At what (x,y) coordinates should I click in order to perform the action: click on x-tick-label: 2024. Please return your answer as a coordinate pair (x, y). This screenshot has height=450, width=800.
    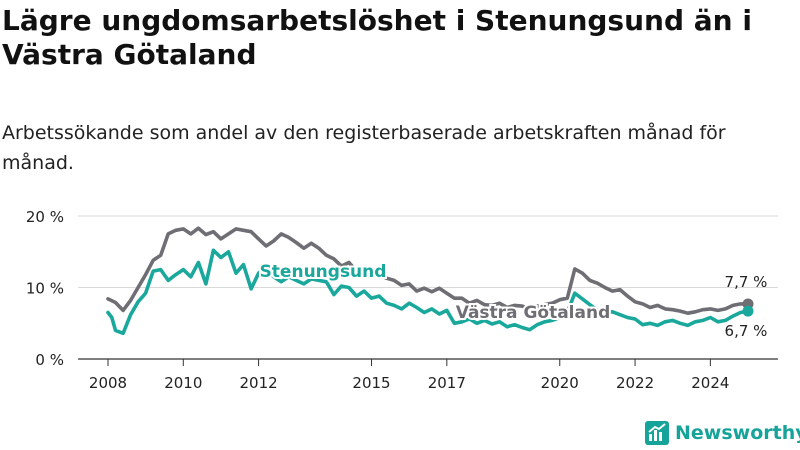
    Looking at the image, I should click on (710, 383).